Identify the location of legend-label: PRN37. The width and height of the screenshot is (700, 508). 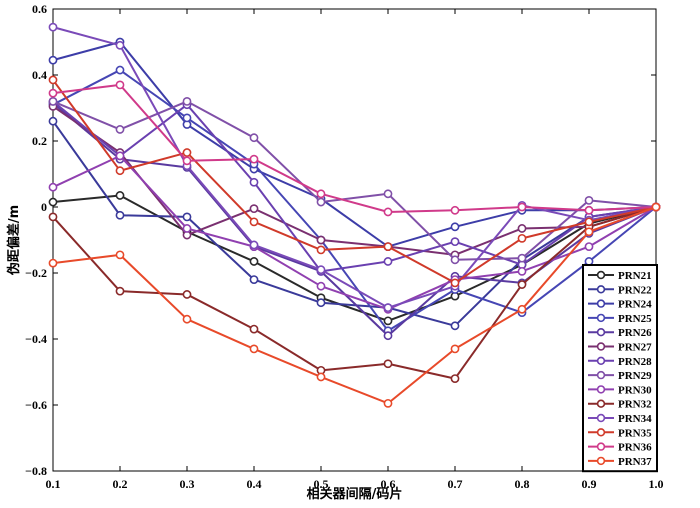
(635, 462).